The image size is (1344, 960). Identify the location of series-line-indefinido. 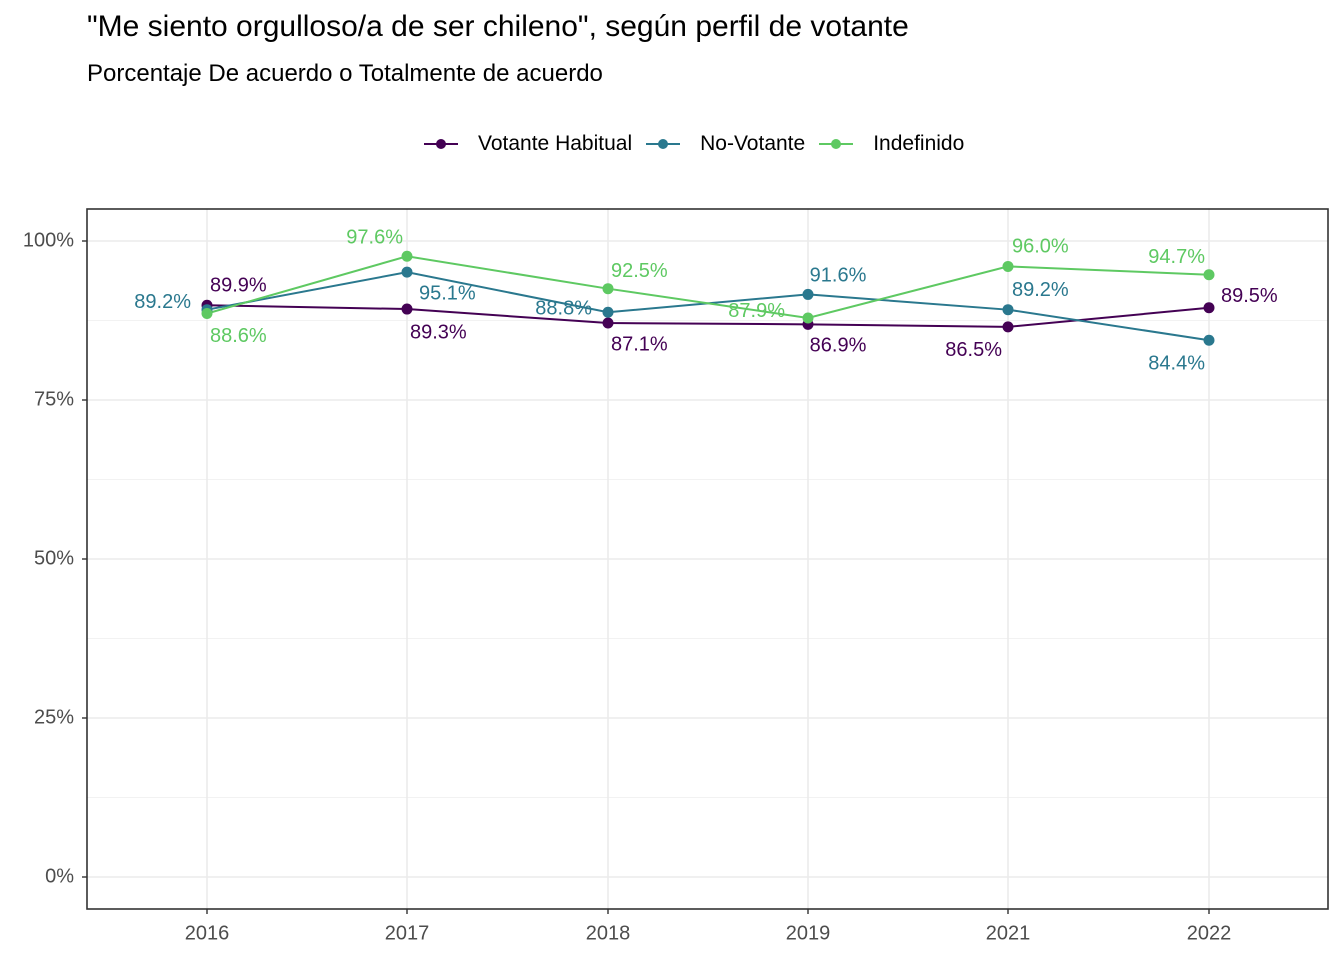
(708, 287).